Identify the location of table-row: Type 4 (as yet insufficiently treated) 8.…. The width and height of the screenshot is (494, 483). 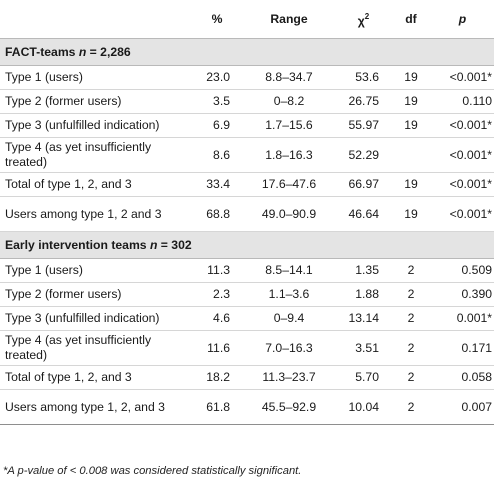
(247, 155).